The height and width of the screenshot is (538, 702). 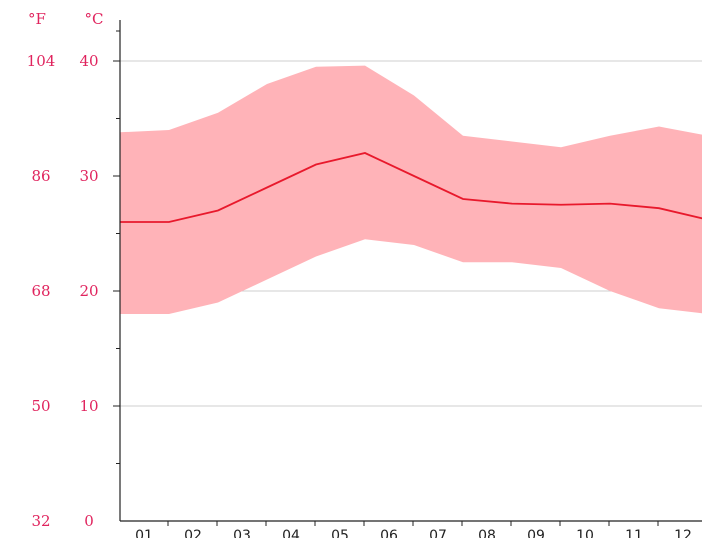 I want to click on month-tick-01: 01, so click(x=144, y=533).